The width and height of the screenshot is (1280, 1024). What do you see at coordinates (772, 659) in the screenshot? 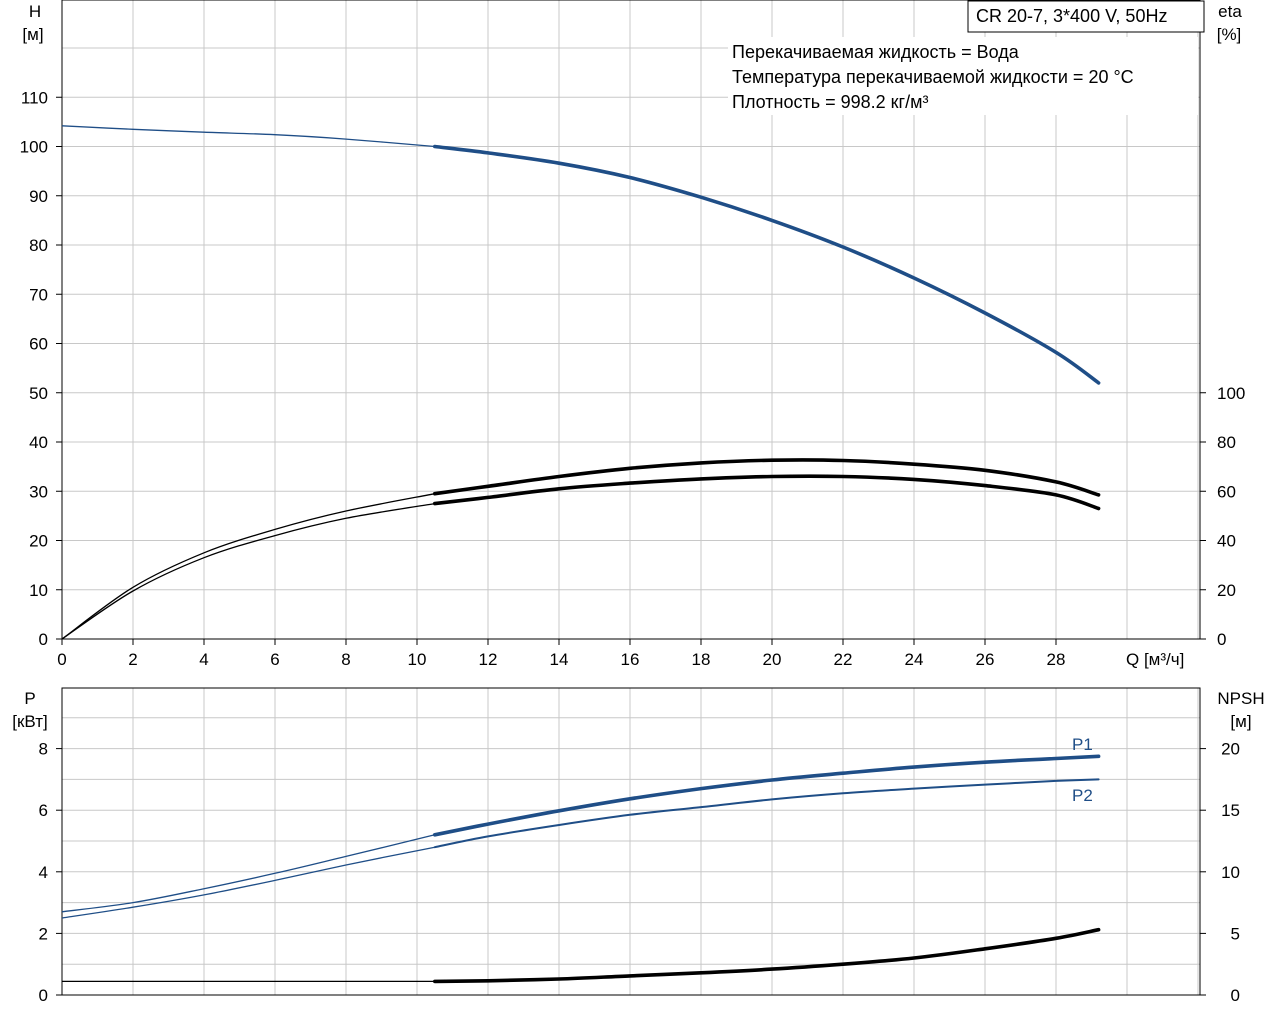
I see `x-tick-label: 20` at bounding box center [772, 659].